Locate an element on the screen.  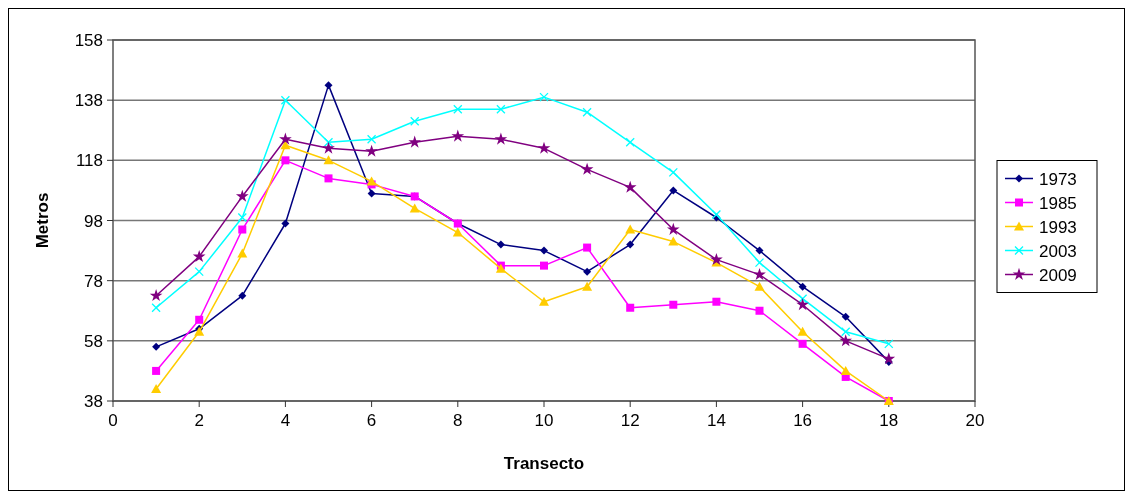
x-tick-label: 14 is located at coordinates (716, 420).